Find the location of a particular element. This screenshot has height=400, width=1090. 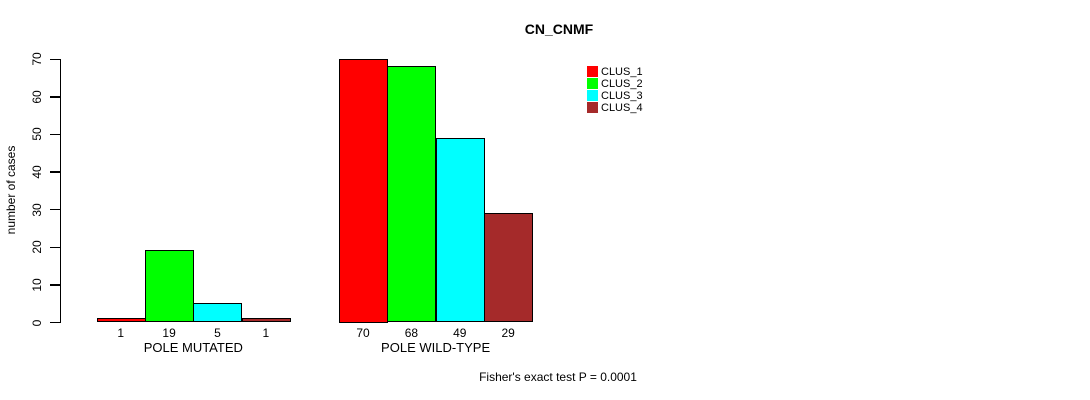

bar-value-label: 70 is located at coordinates (363, 333).